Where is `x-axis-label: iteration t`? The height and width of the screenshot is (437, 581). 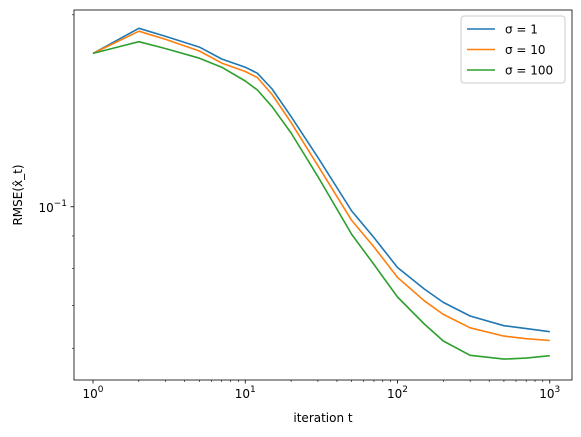
x-axis-label: iteration t is located at coordinates (323, 418).